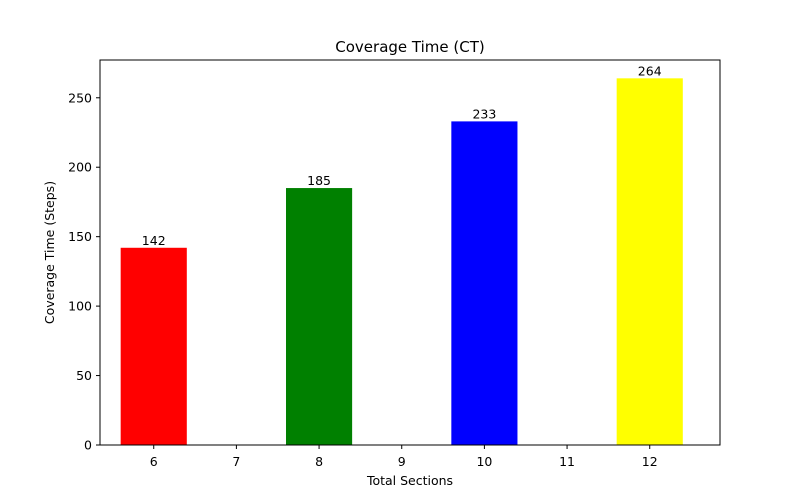  What do you see at coordinates (80, 306) in the screenshot?
I see `y-tick-label: 100` at bounding box center [80, 306].